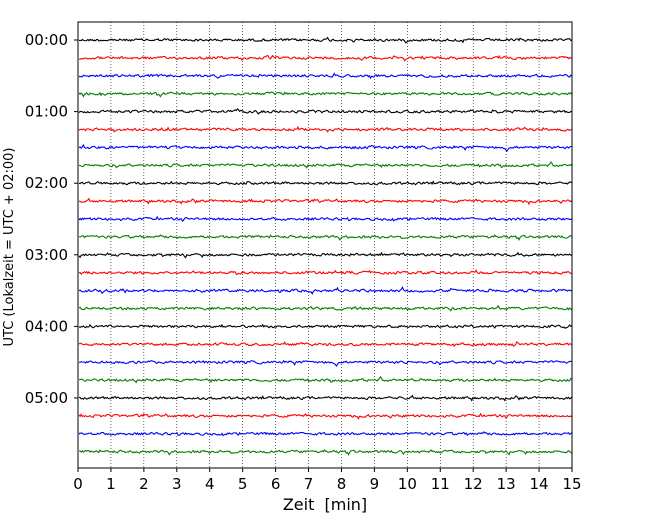 The height and width of the screenshot is (520, 650). What do you see at coordinates (571, 484) in the screenshot?
I see `x-tick-label: 15` at bounding box center [571, 484].